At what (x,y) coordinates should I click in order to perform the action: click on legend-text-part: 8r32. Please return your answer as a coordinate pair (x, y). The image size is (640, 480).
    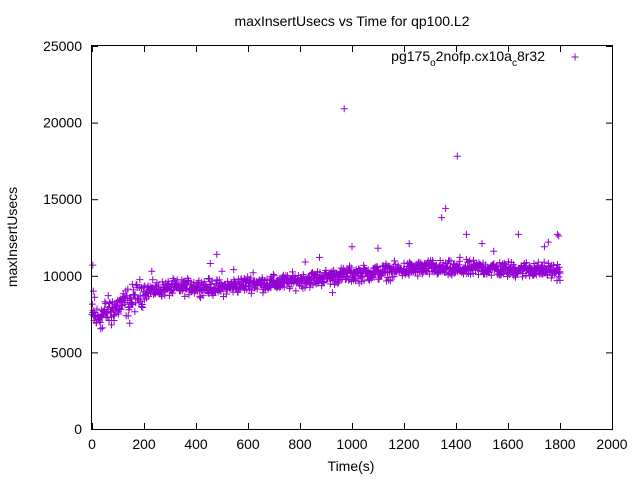
    Looking at the image, I should click on (531, 56).